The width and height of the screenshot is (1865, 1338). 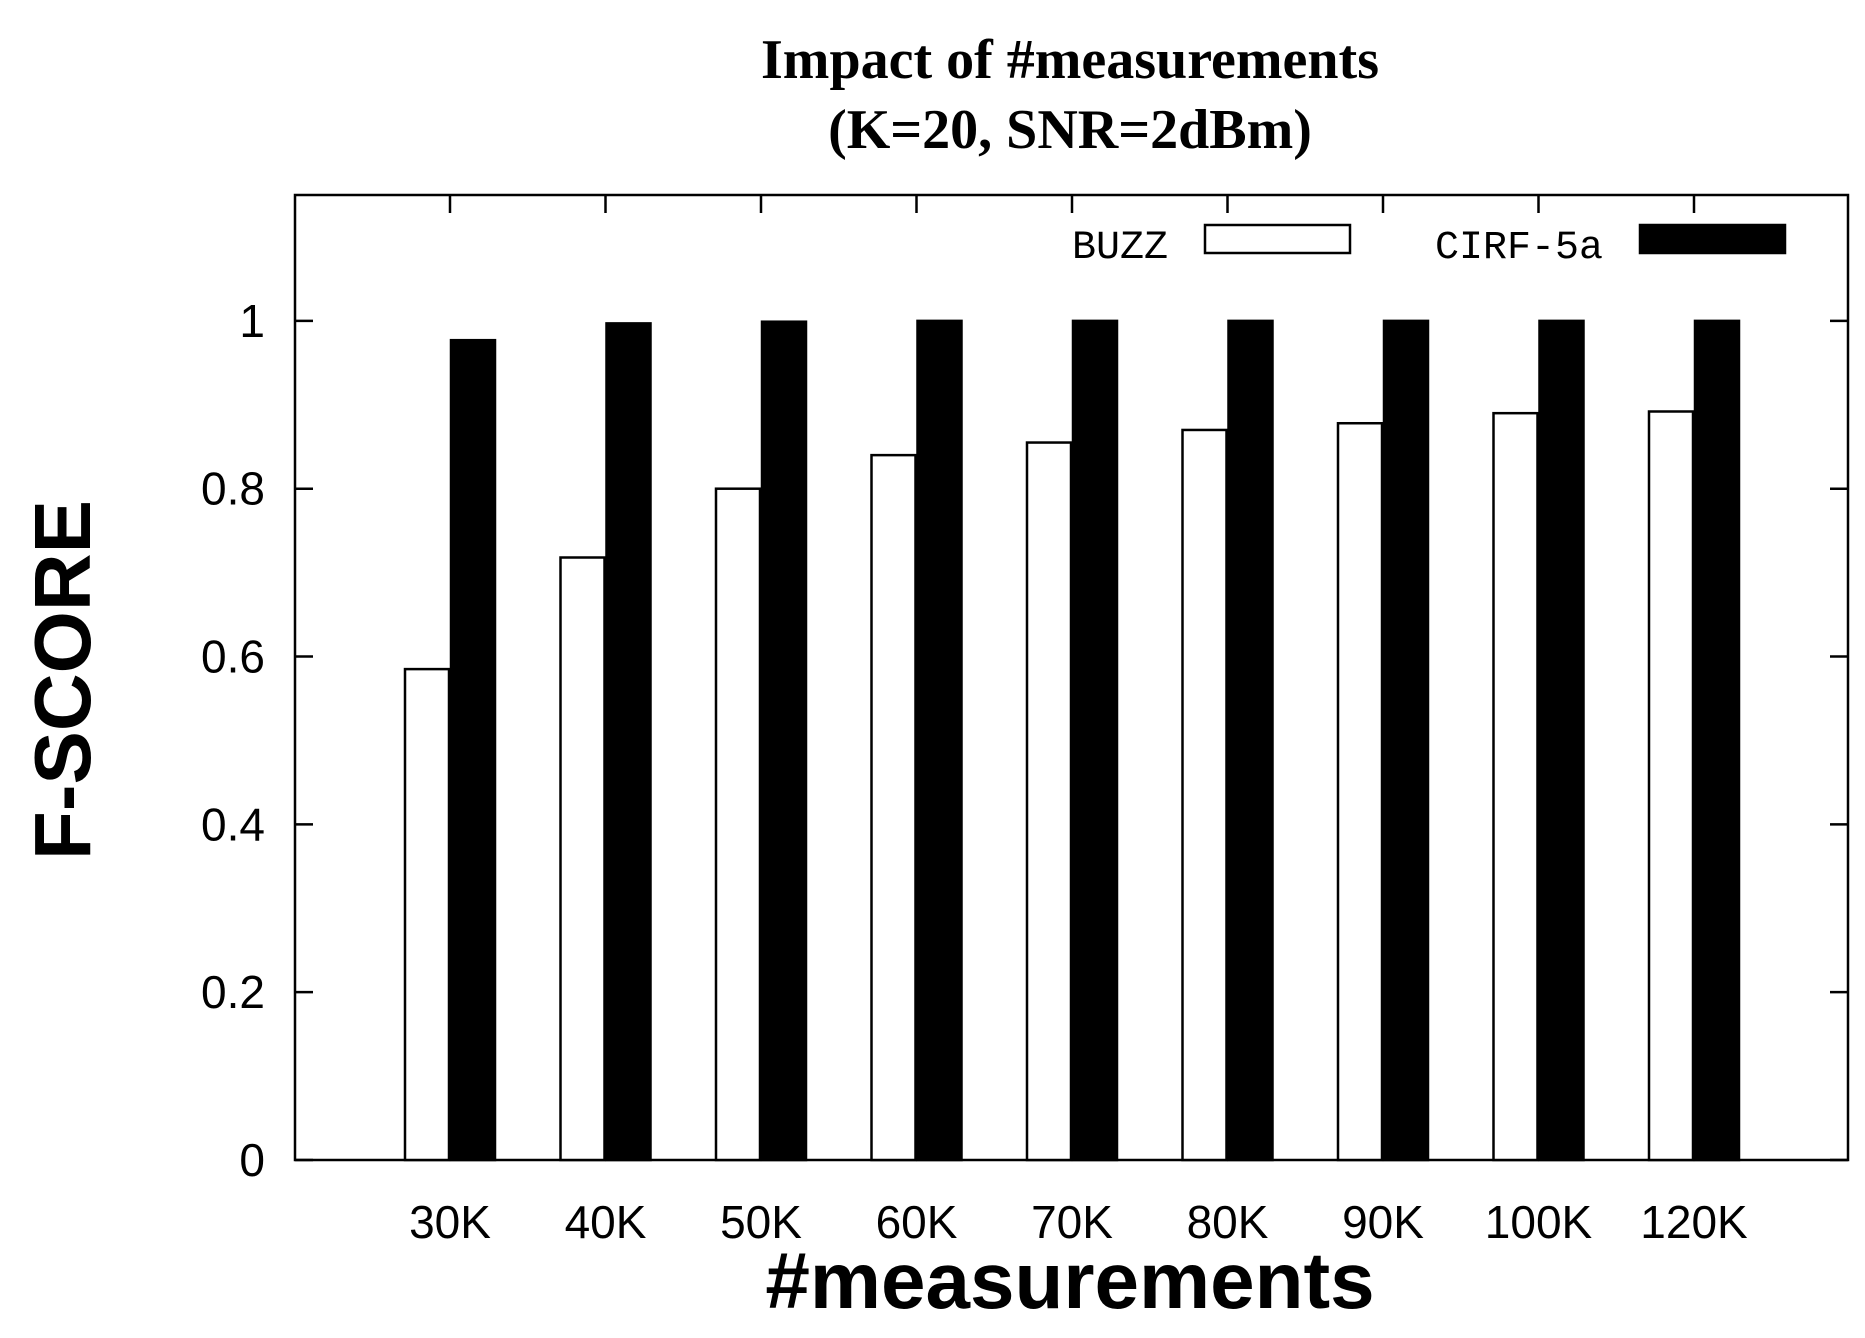 What do you see at coordinates (1539, 1222) in the screenshot?
I see `x-tick-label: 100K` at bounding box center [1539, 1222].